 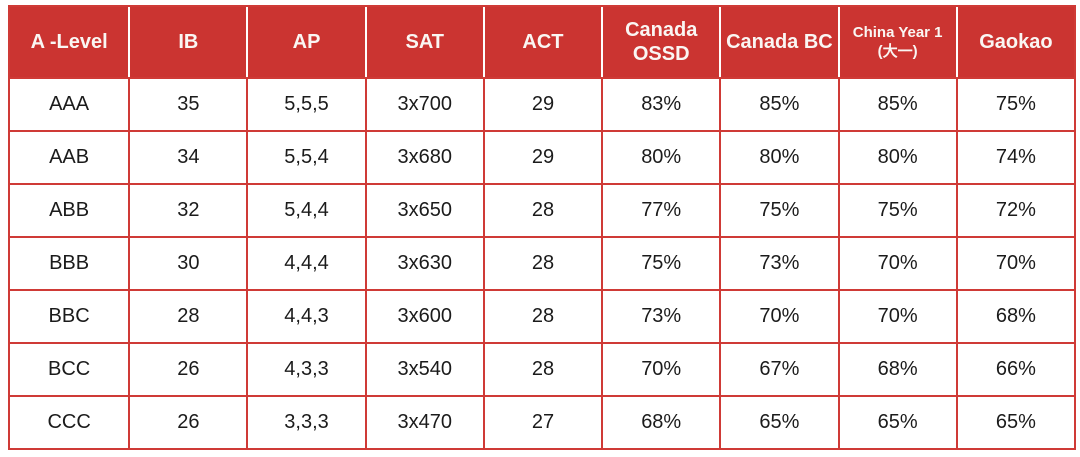 I want to click on table-cell: 3x680, so click(x=423, y=156).